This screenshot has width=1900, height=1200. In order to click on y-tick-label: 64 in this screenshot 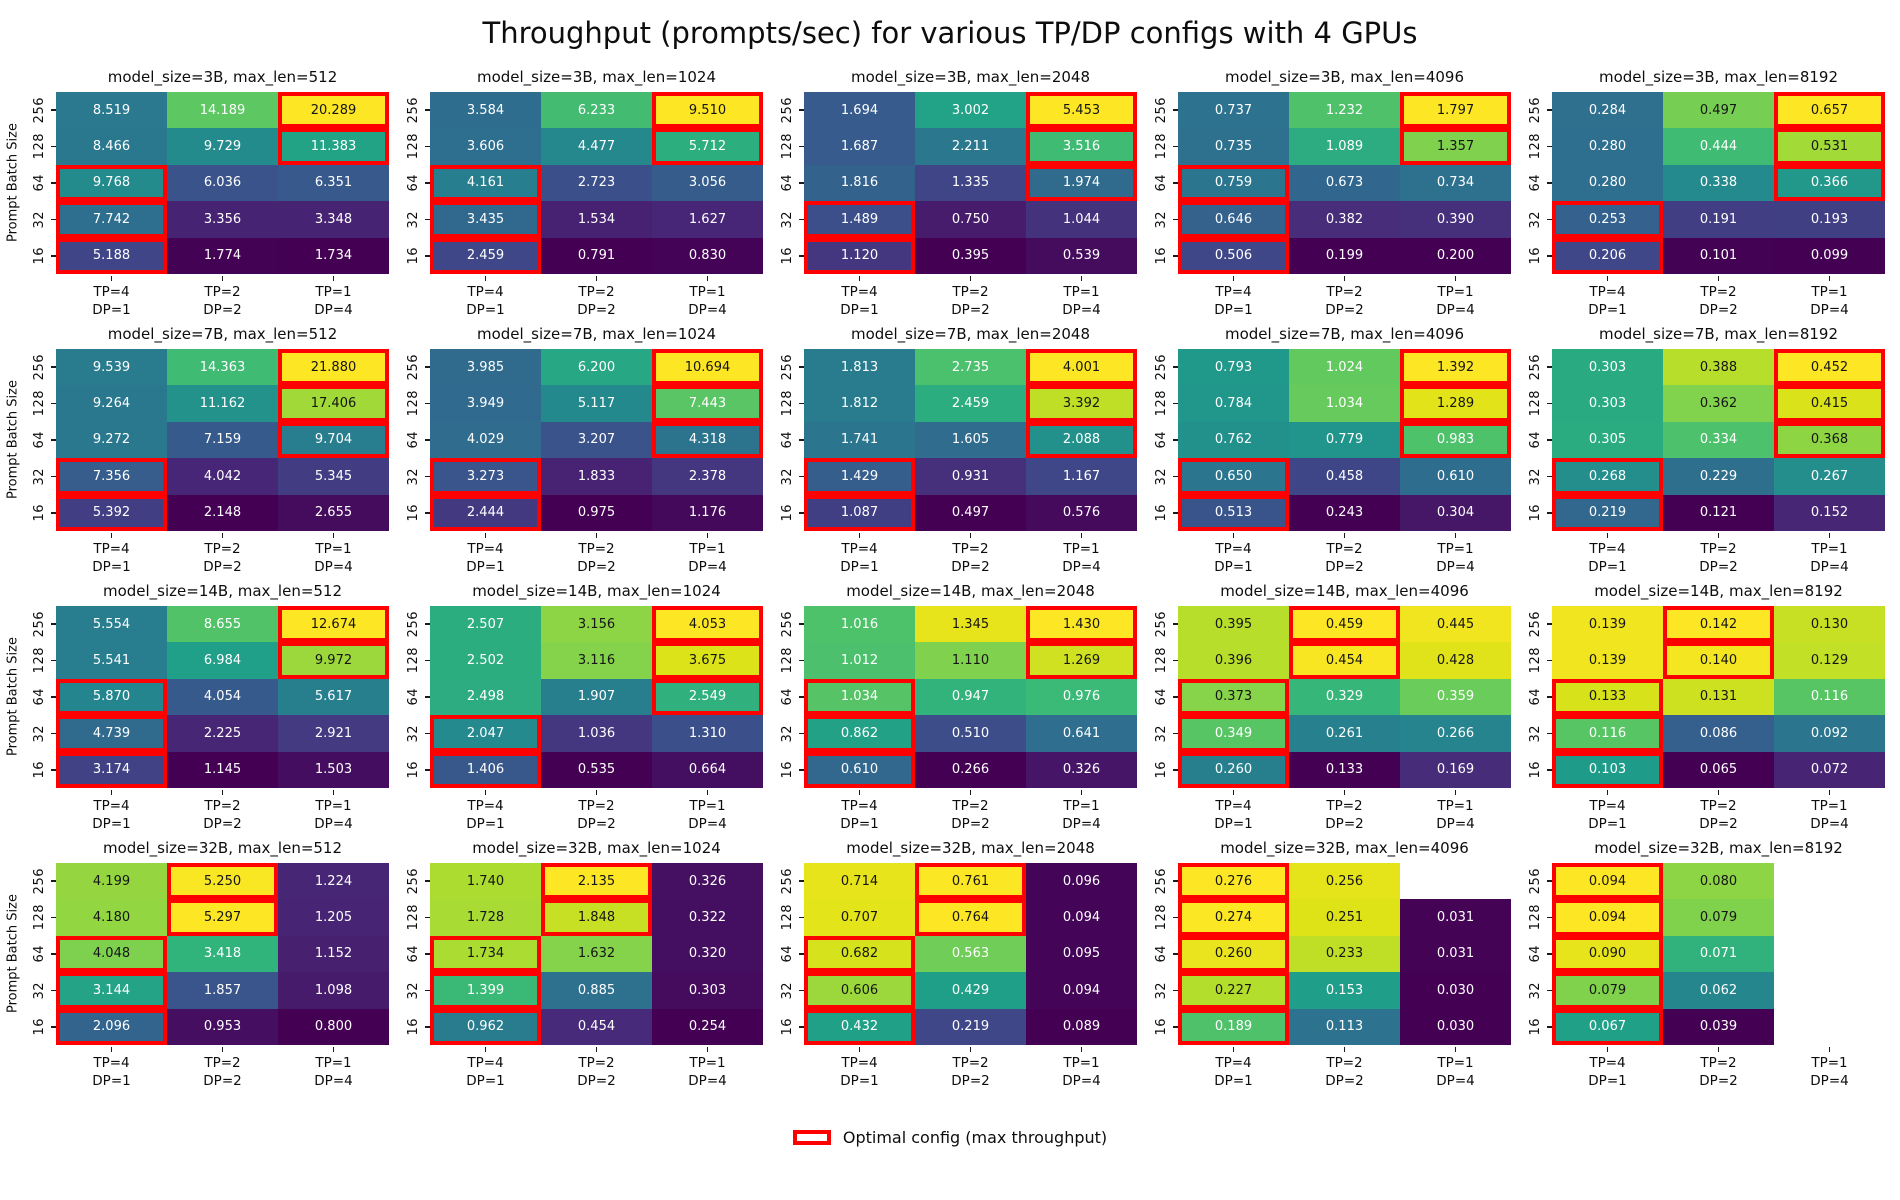, I will do `click(1535, 954)`.